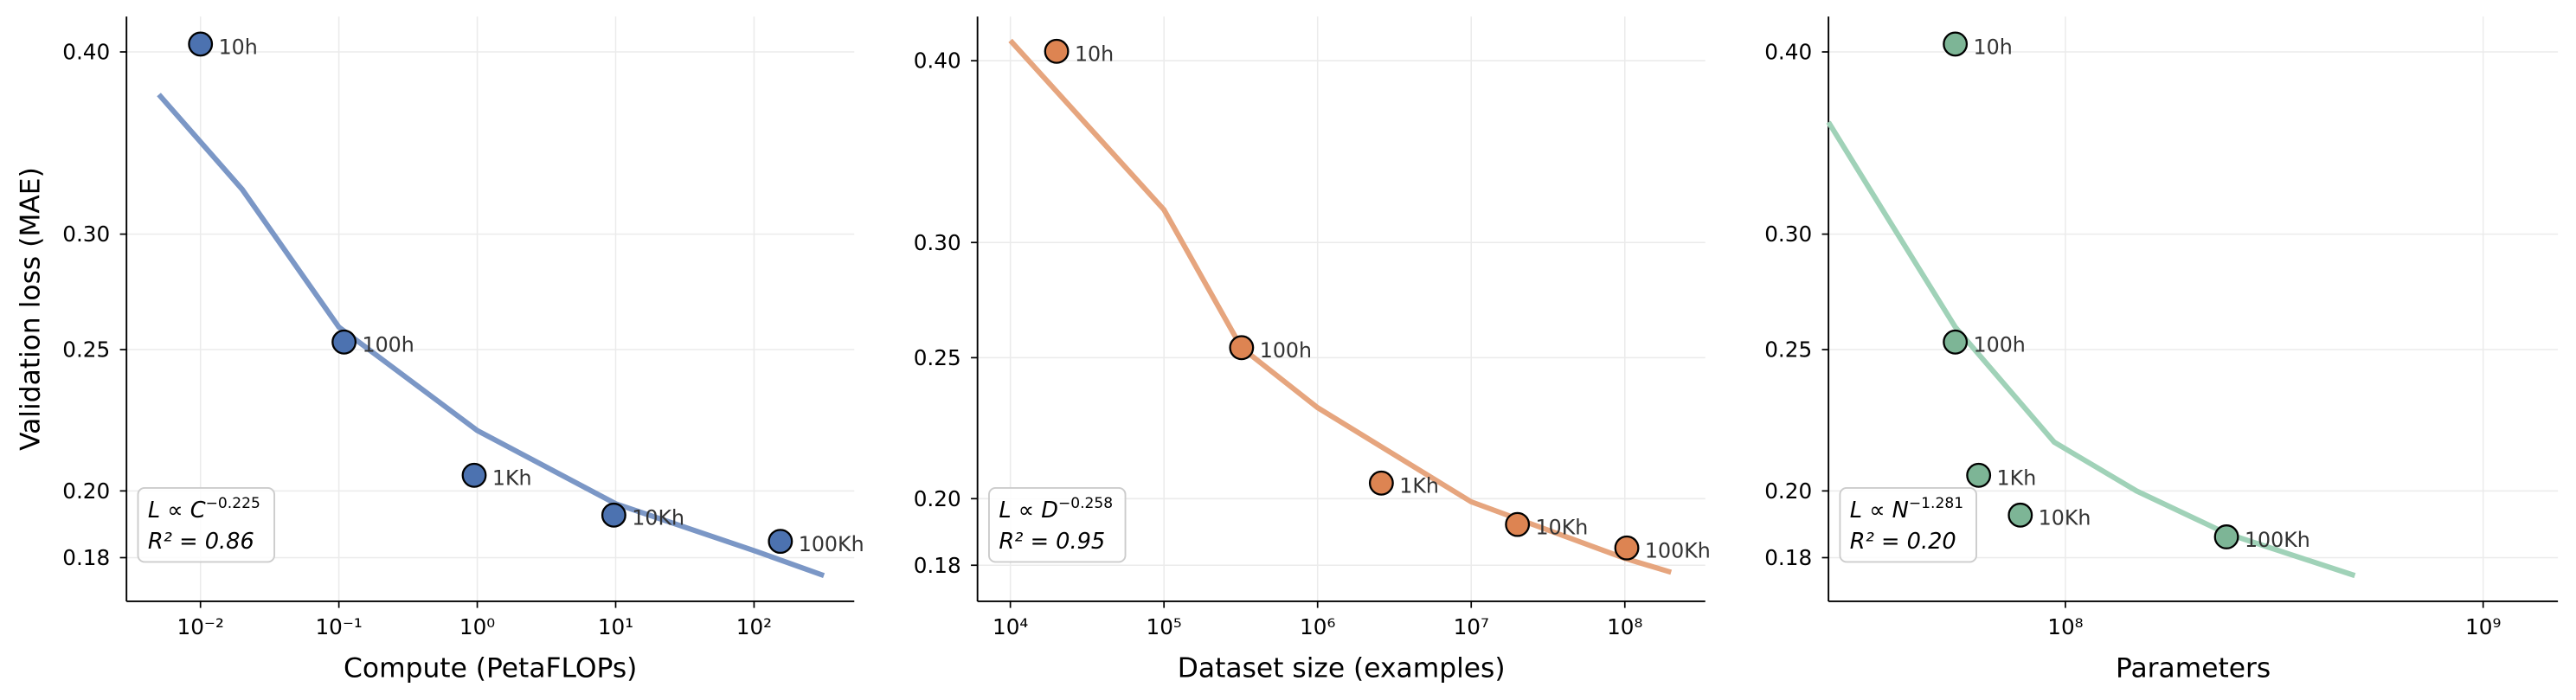  Describe the element at coordinates (1318, 626) in the screenshot. I see `x-tick-label: 10⁶` at that location.